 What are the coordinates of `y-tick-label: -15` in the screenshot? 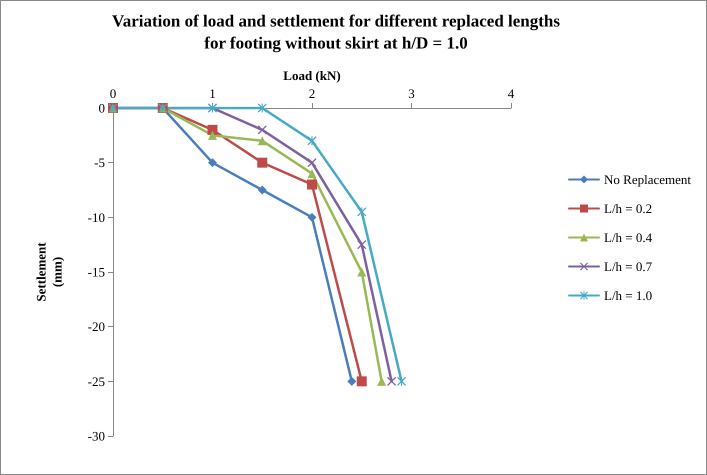 It's located at (96, 272).